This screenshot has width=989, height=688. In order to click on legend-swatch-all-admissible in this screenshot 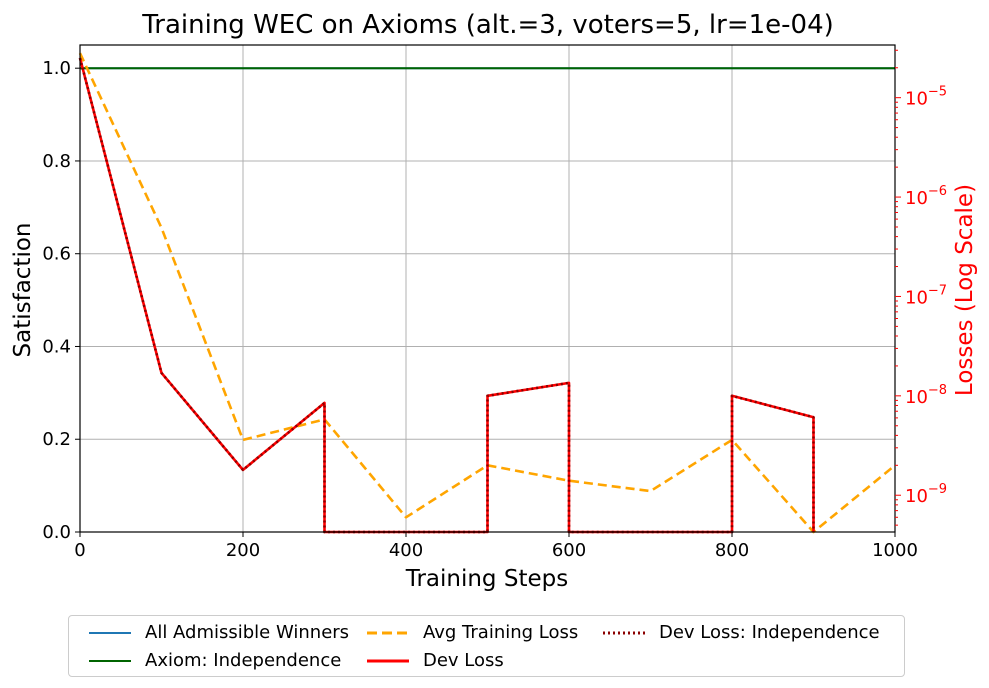, I will do `click(110, 632)`.